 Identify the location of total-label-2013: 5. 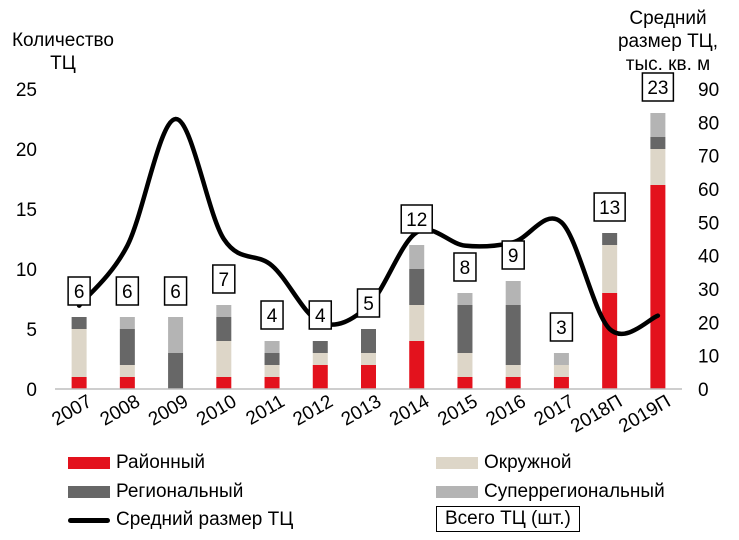
(368, 304).